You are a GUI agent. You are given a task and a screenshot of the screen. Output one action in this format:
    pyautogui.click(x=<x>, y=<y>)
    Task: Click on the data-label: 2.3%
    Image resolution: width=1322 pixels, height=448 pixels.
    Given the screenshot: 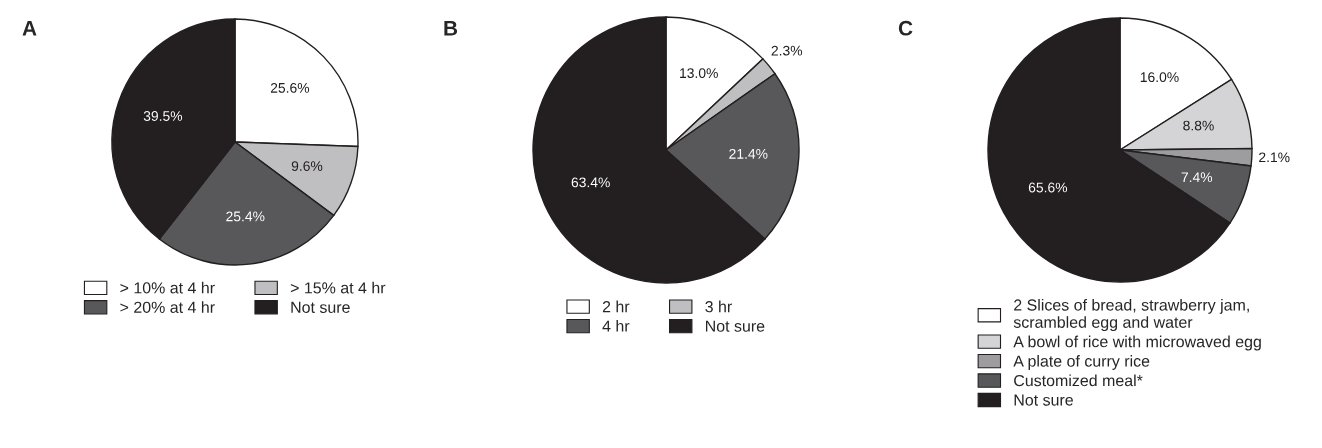 What is the action you would take?
    pyautogui.click(x=787, y=50)
    